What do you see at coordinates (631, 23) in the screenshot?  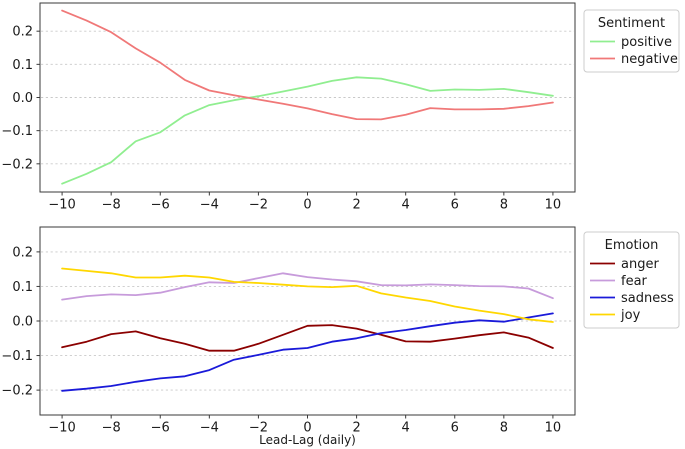 I see `legend-title: Sentiment` at bounding box center [631, 23].